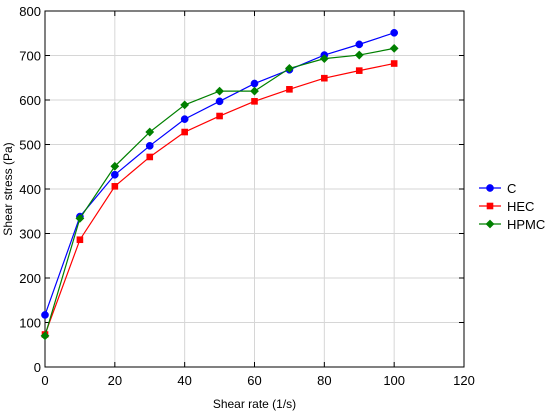 The width and height of the screenshot is (550, 414). What do you see at coordinates (30, 234) in the screenshot?
I see `y-tick-label-3: 300` at bounding box center [30, 234].